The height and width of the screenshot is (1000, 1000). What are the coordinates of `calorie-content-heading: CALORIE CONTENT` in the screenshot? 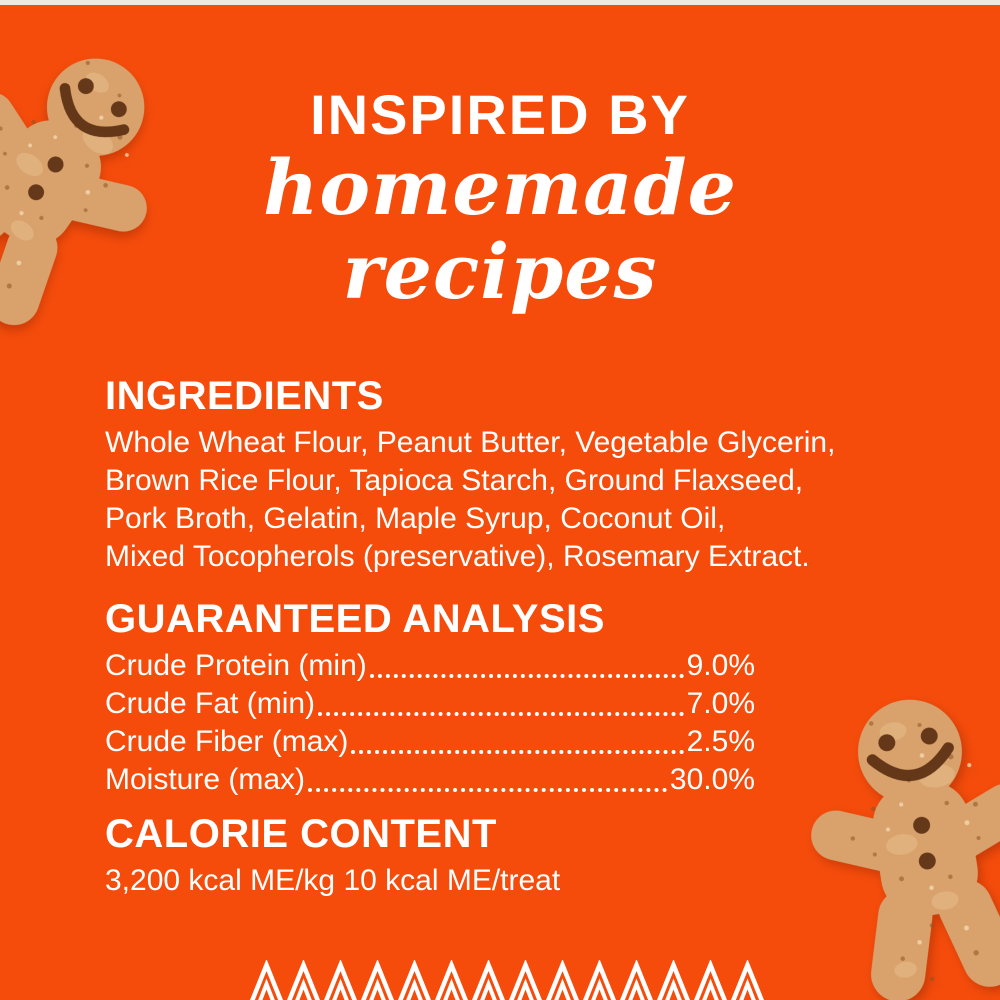 It's located at (301, 834).